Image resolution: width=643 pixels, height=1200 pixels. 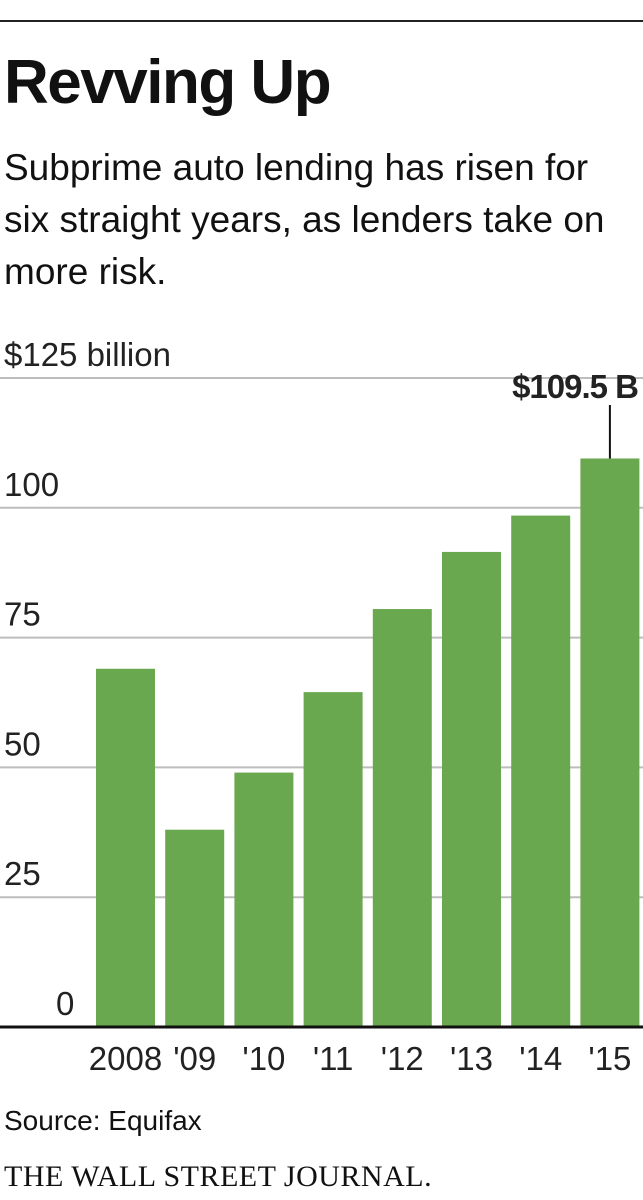 I want to click on x-tick-label: '09, so click(x=194, y=1058).